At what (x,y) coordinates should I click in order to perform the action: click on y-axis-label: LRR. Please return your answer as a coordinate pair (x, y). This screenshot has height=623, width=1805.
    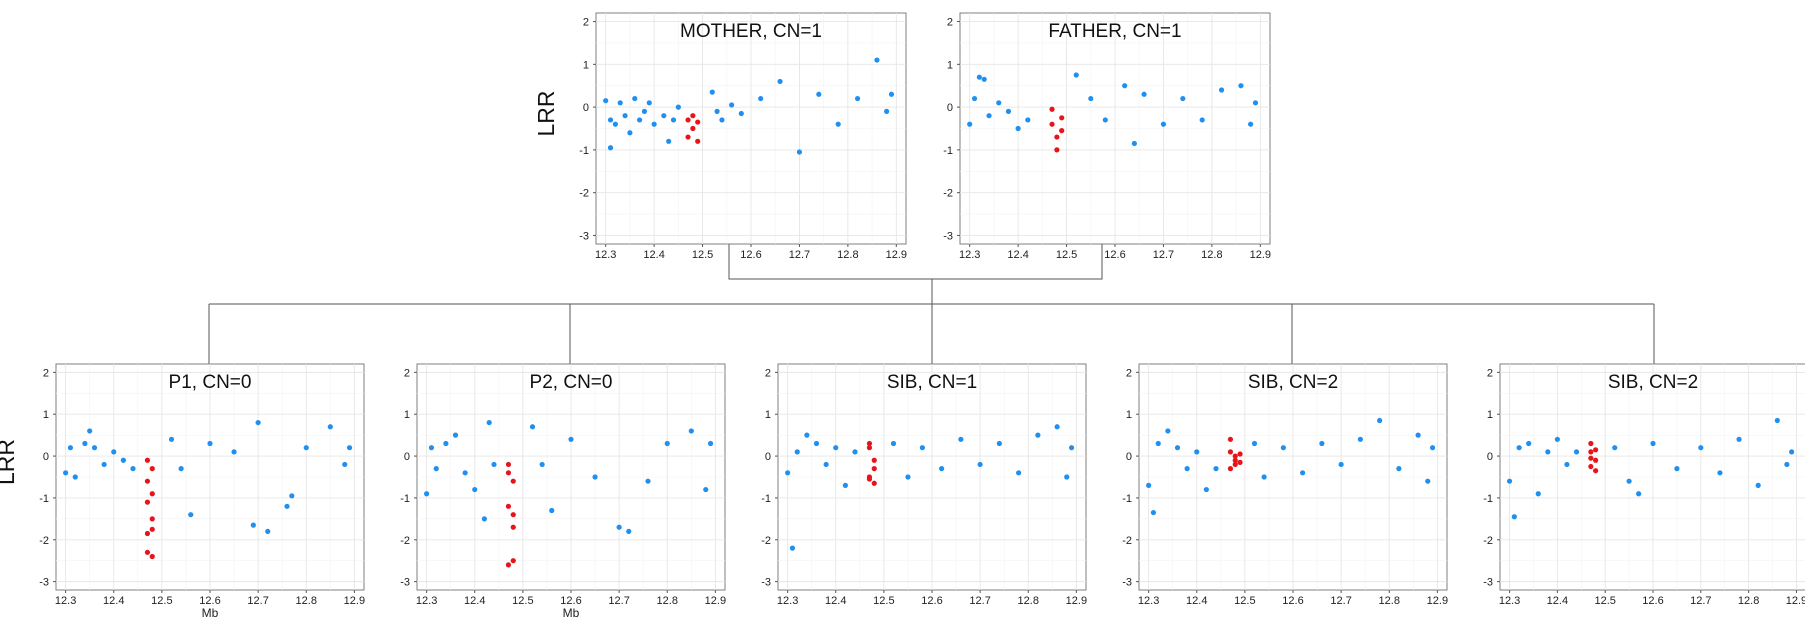
    Looking at the image, I should click on (546, 113).